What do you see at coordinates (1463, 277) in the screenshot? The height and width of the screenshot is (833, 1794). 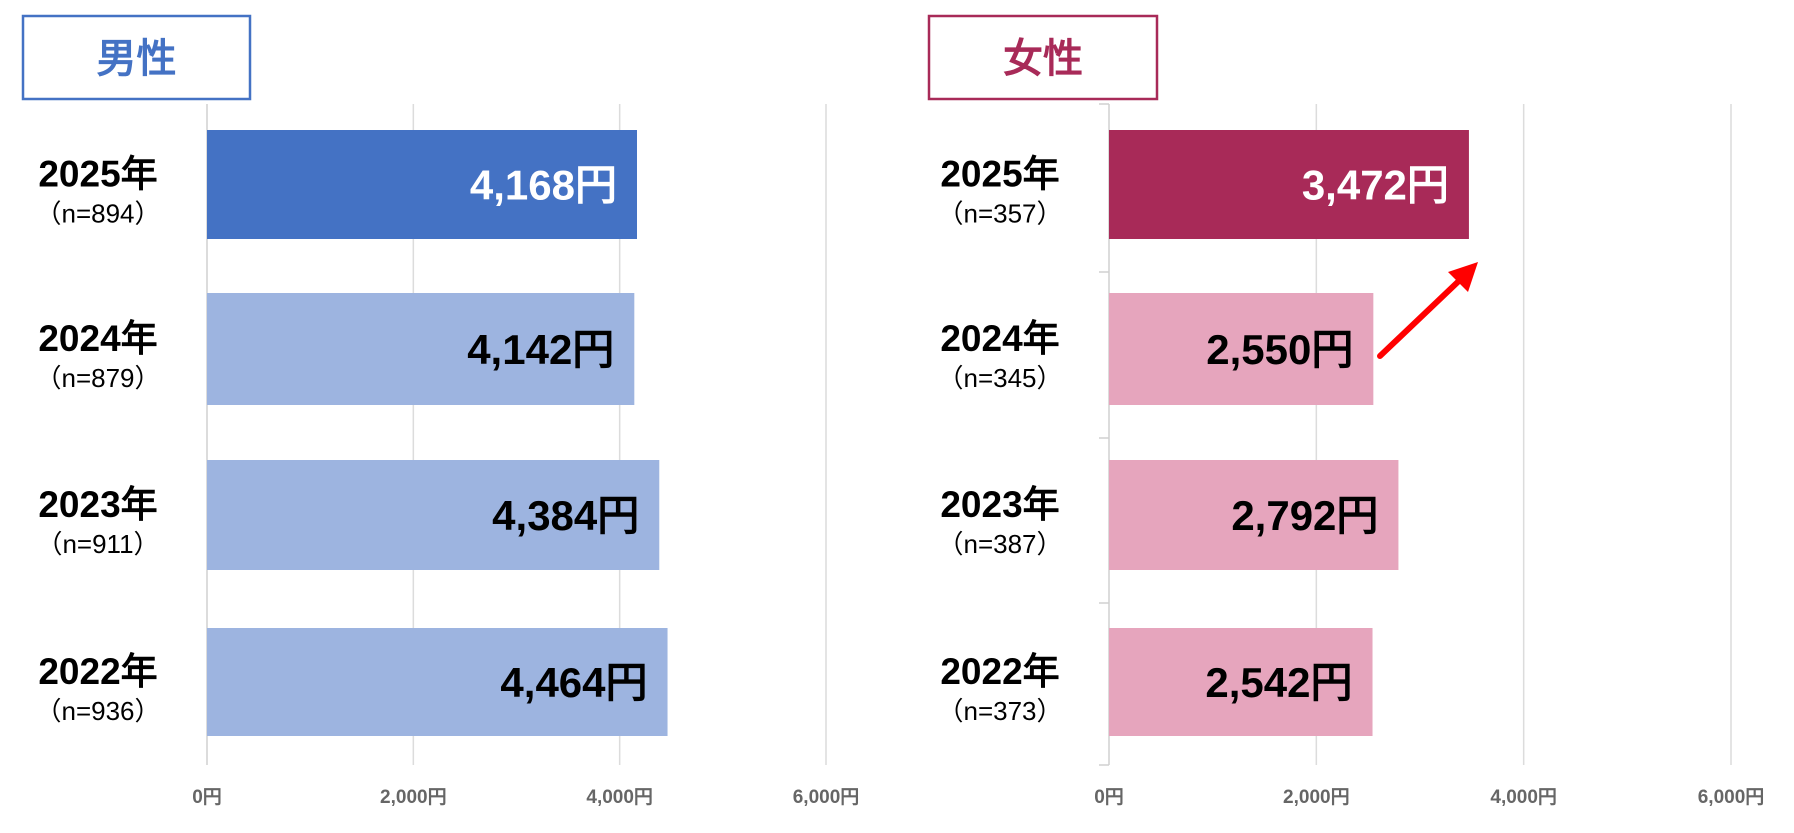 I see `arrow-head-icon` at bounding box center [1463, 277].